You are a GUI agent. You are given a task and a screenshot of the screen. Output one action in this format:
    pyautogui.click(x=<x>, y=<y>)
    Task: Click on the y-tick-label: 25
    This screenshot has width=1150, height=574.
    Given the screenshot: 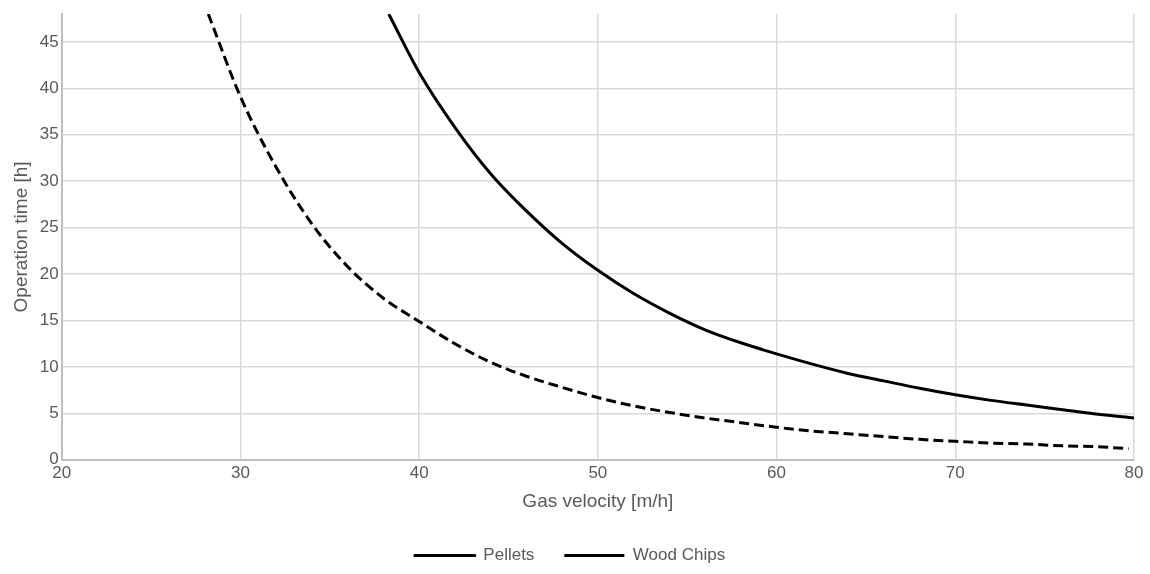 What is the action you would take?
    pyautogui.click(x=49, y=227)
    